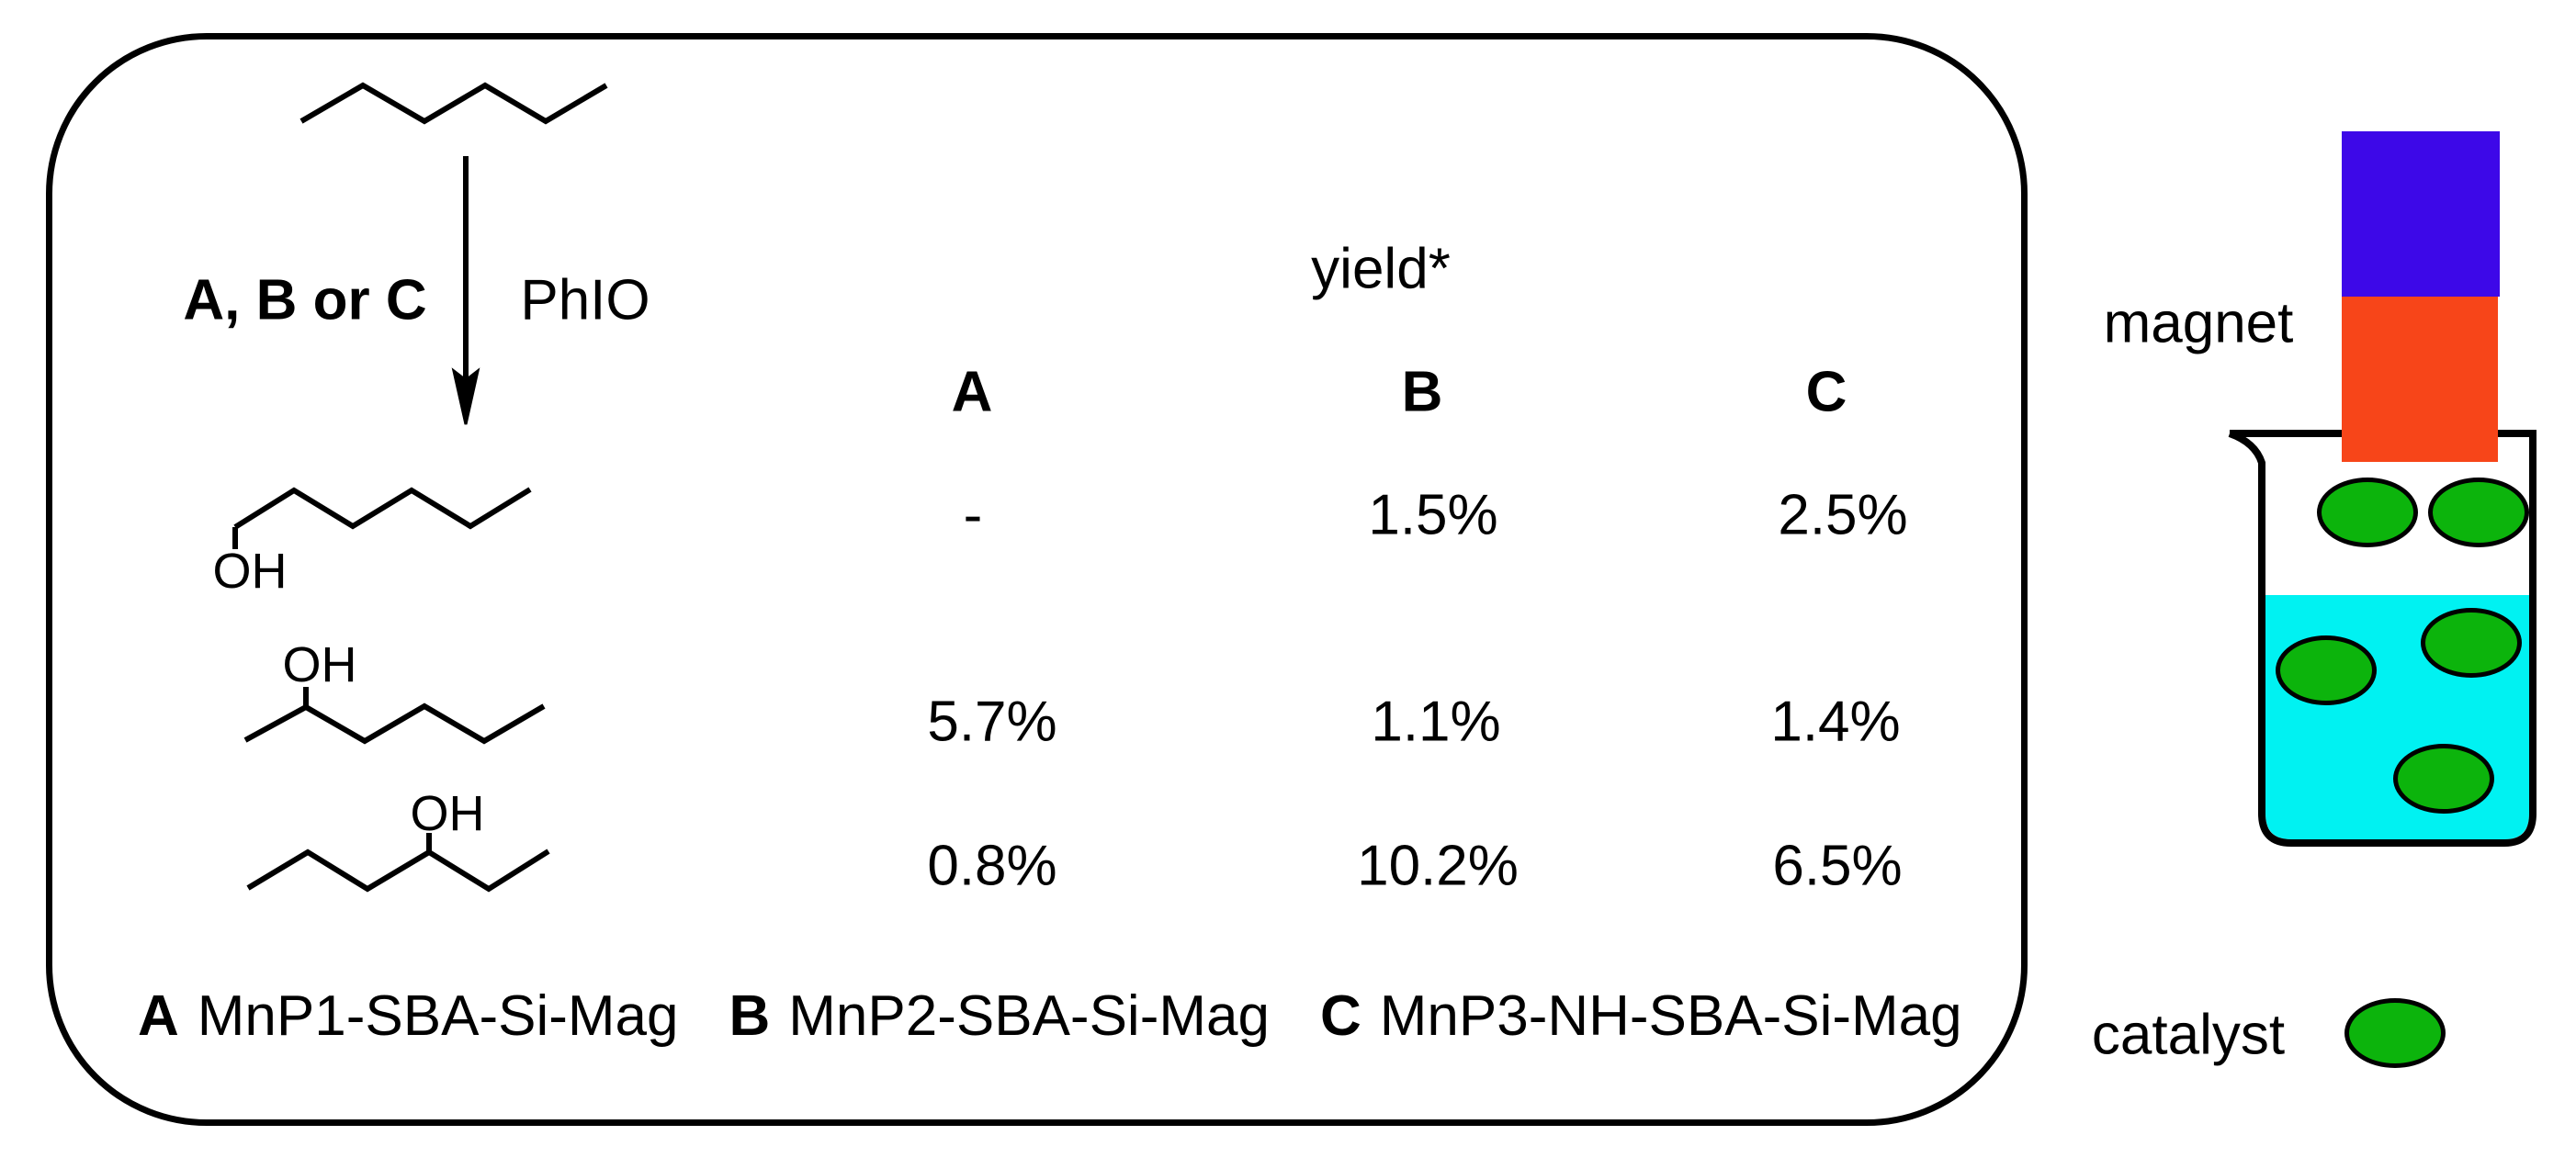 Image resolution: width=2576 pixels, height=1169 pixels. What do you see at coordinates (1438, 866) in the screenshot?
I see `yield-p3-b: 10.2%` at bounding box center [1438, 866].